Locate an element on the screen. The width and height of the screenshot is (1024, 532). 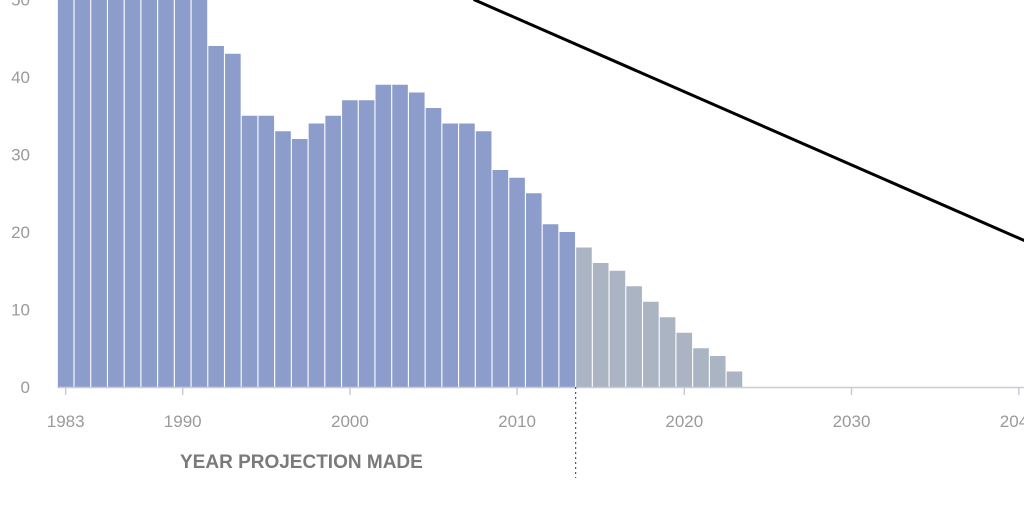
bar-2015 is located at coordinates (600, 325).